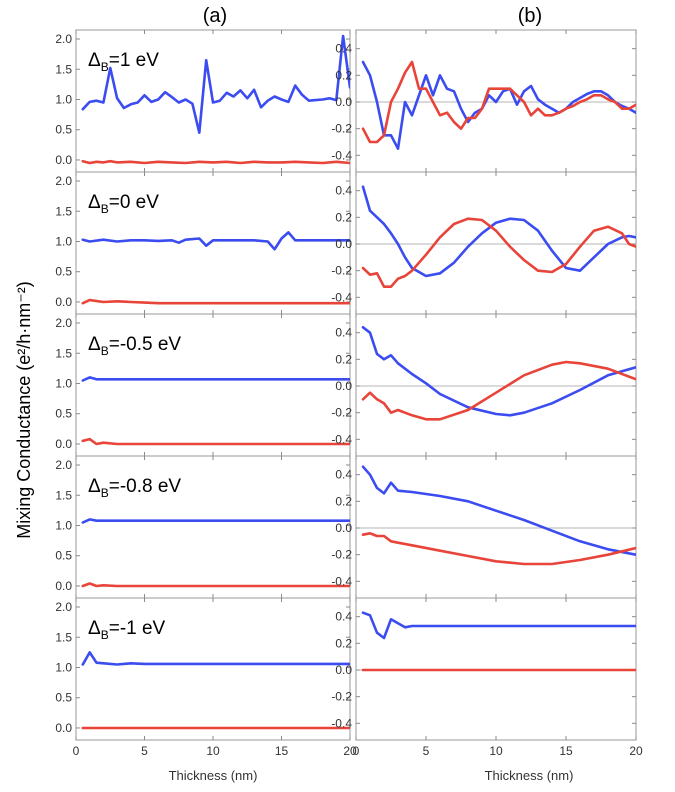 The width and height of the screenshot is (675, 792). I want to click on x-axis-label-a: Thickness (nm), so click(213, 775).